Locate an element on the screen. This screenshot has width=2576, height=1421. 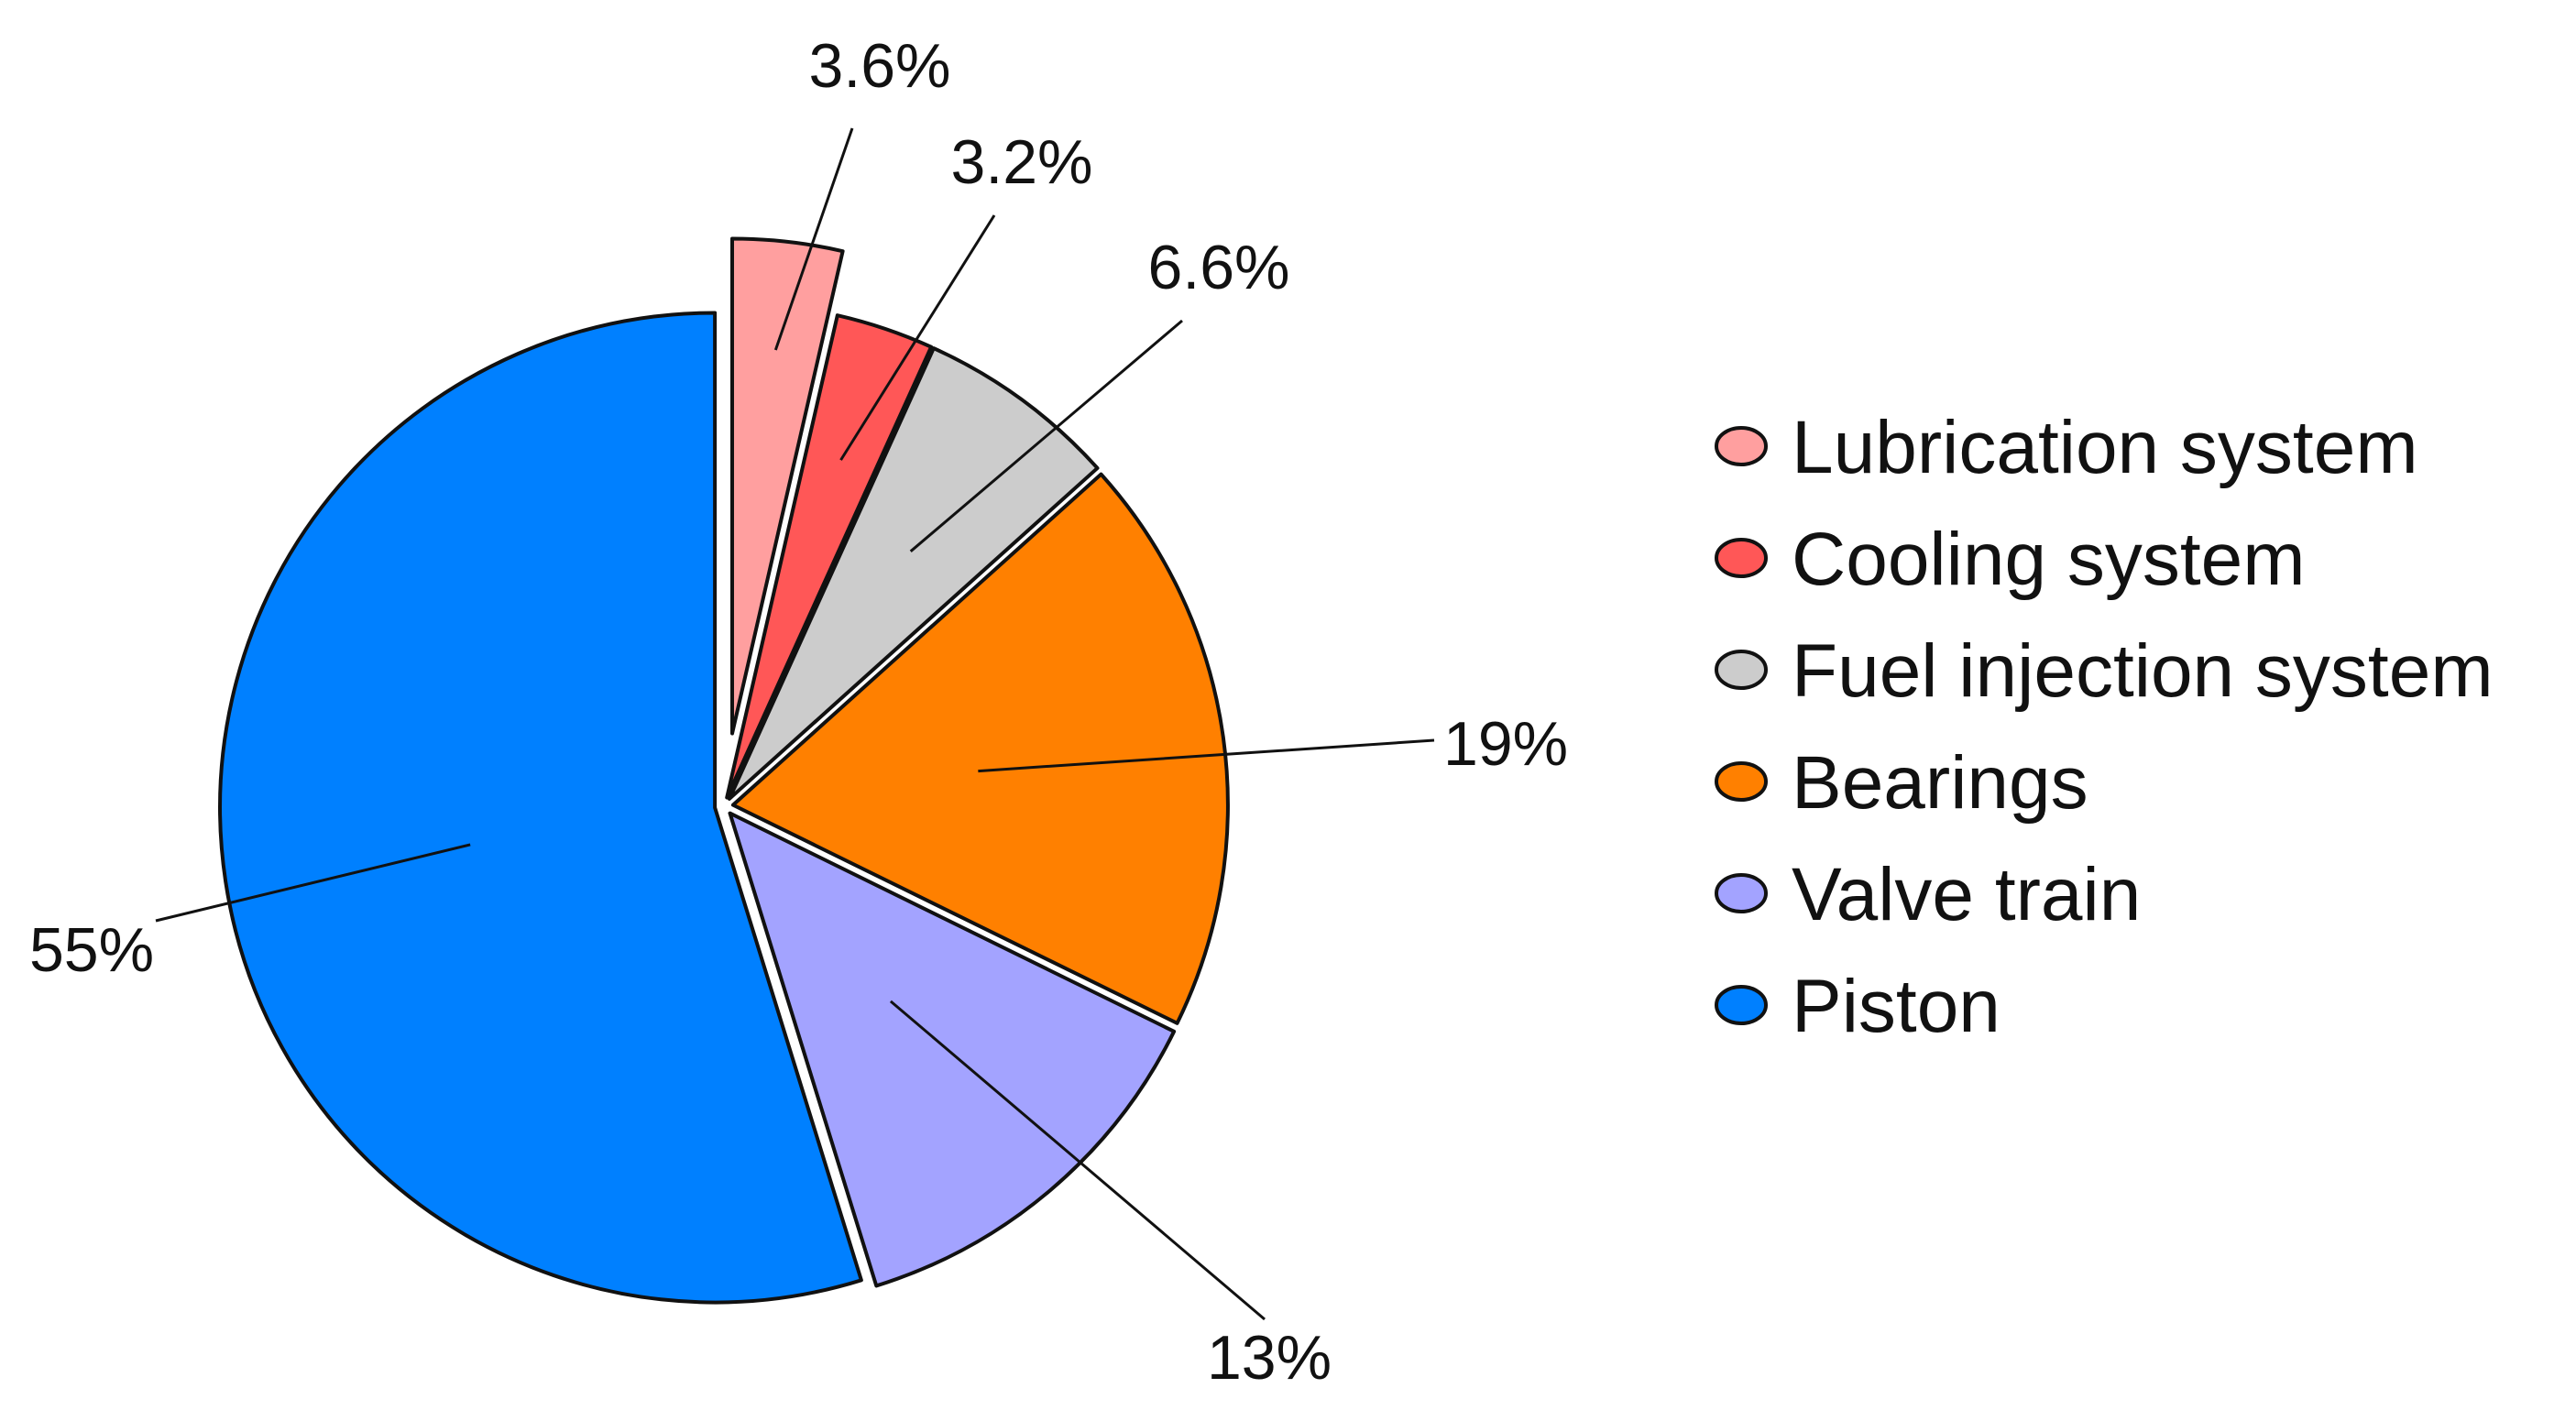
leader-line-piston is located at coordinates (313, 883).